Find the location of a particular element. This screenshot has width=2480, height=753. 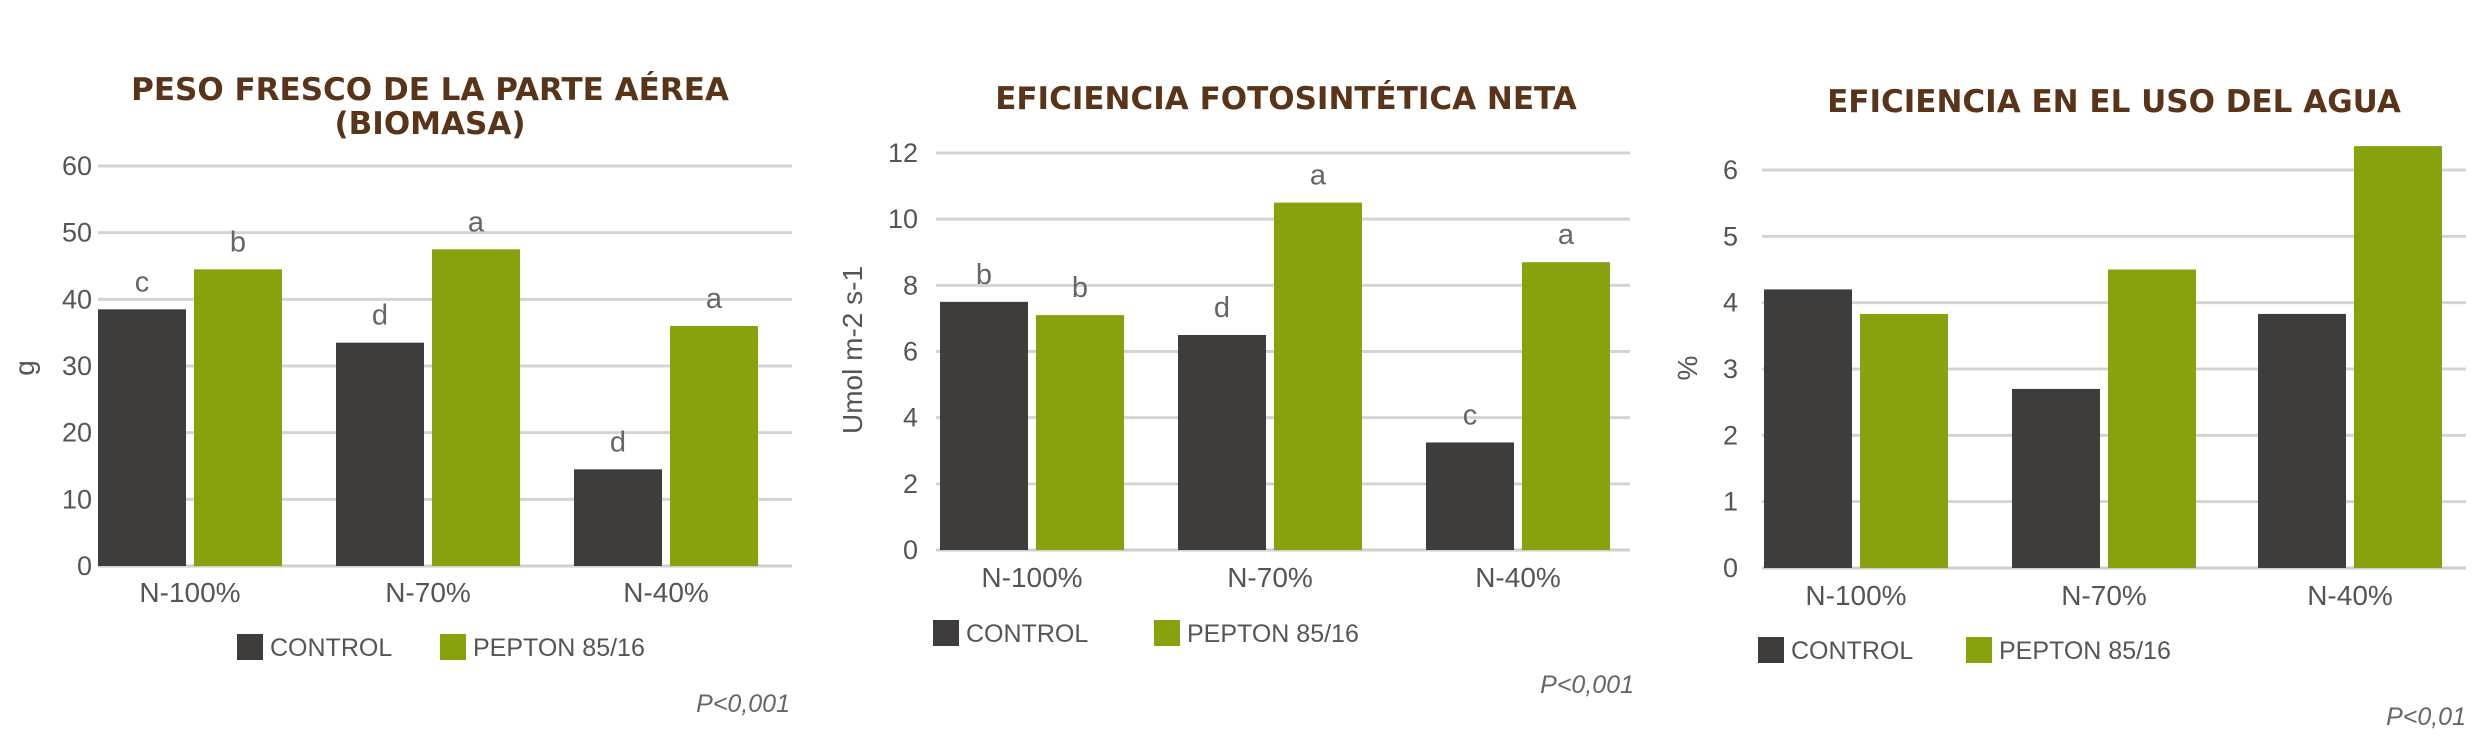

y-tick-label: 60 is located at coordinates (77, 166).